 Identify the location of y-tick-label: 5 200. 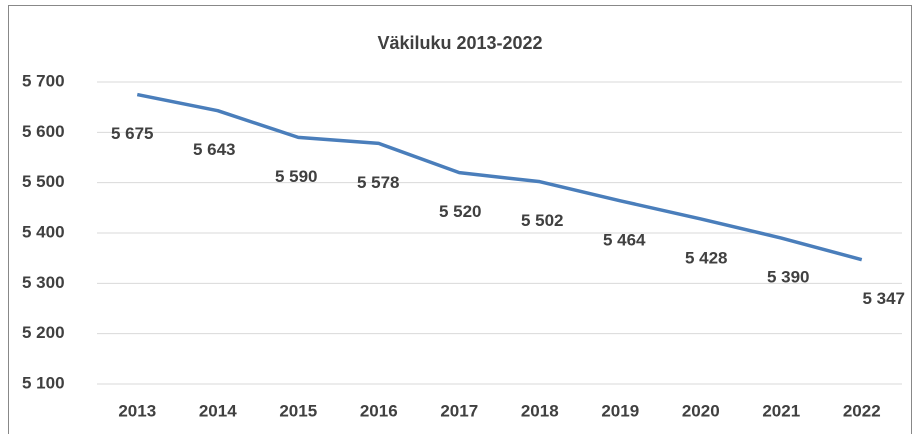
(43, 332).